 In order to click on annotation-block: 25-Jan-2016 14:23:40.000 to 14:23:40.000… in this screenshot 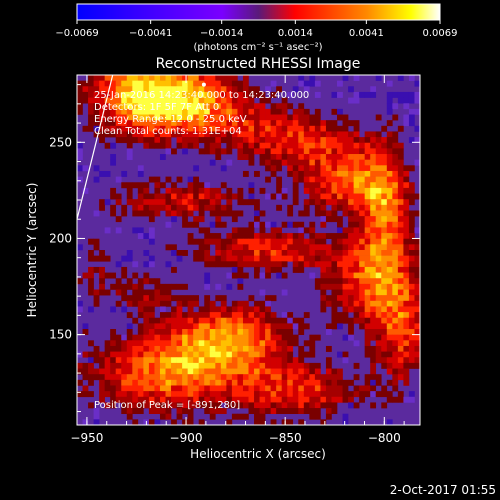, I will do `click(201, 113)`.